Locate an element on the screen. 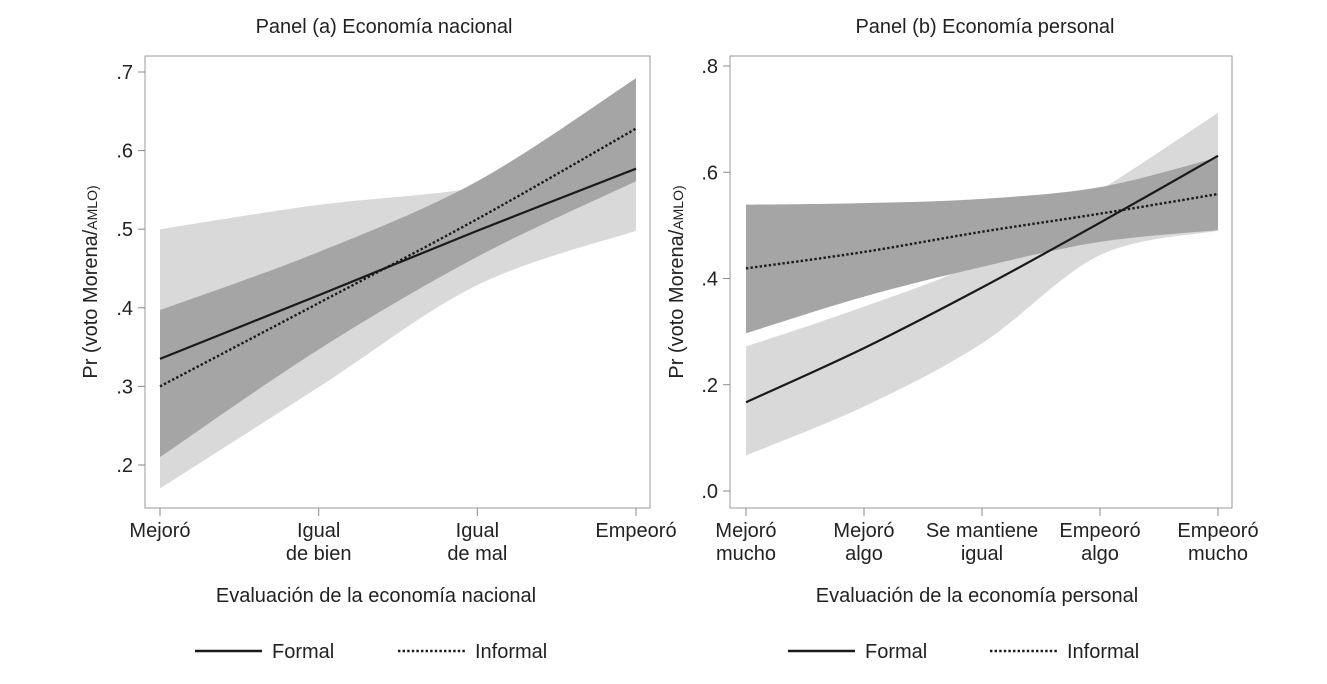 This screenshot has height=684, width=1327. x-axis-title: Evaluación de la economía nacional is located at coordinates (376, 596).